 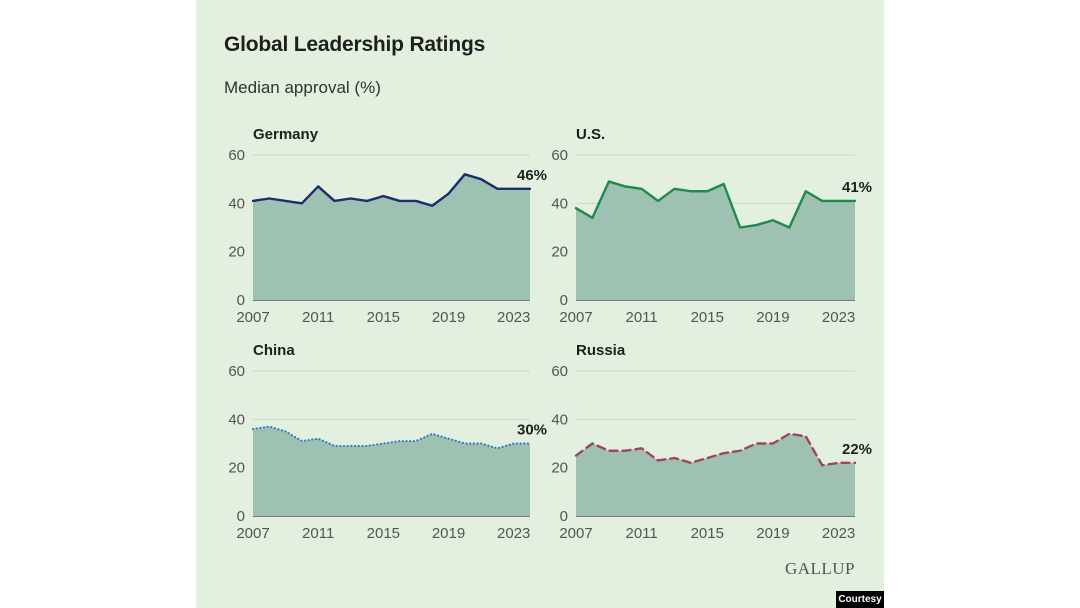 I want to click on x-tick-label-u-s: 2015, so click(x=707, y=317).